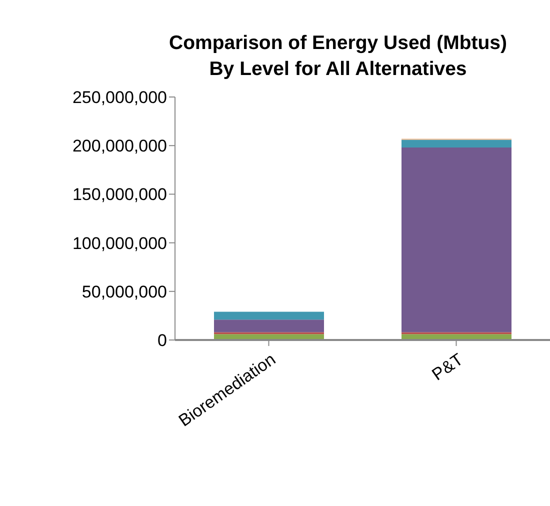 This screenshot has width=550, height=506. What do you see at coordinates (119, 194) in the screenshot?
I see `y-tick-label: 150,000,000` at bounding box center [119, 194].